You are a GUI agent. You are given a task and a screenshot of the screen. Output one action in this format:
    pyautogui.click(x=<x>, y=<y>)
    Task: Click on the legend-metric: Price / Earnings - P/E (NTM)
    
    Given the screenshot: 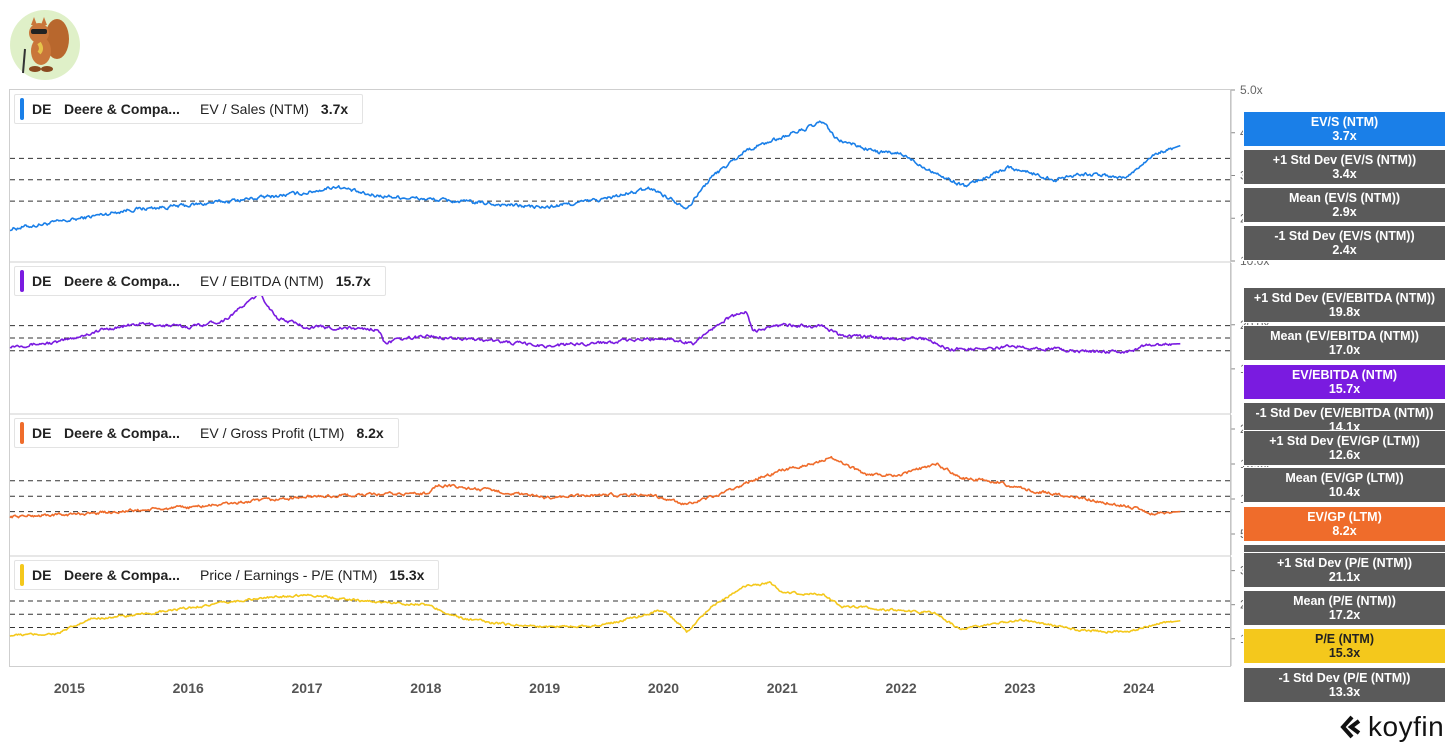 What is the action you would take?
    pyautogui.click(x=289, y=575)
    